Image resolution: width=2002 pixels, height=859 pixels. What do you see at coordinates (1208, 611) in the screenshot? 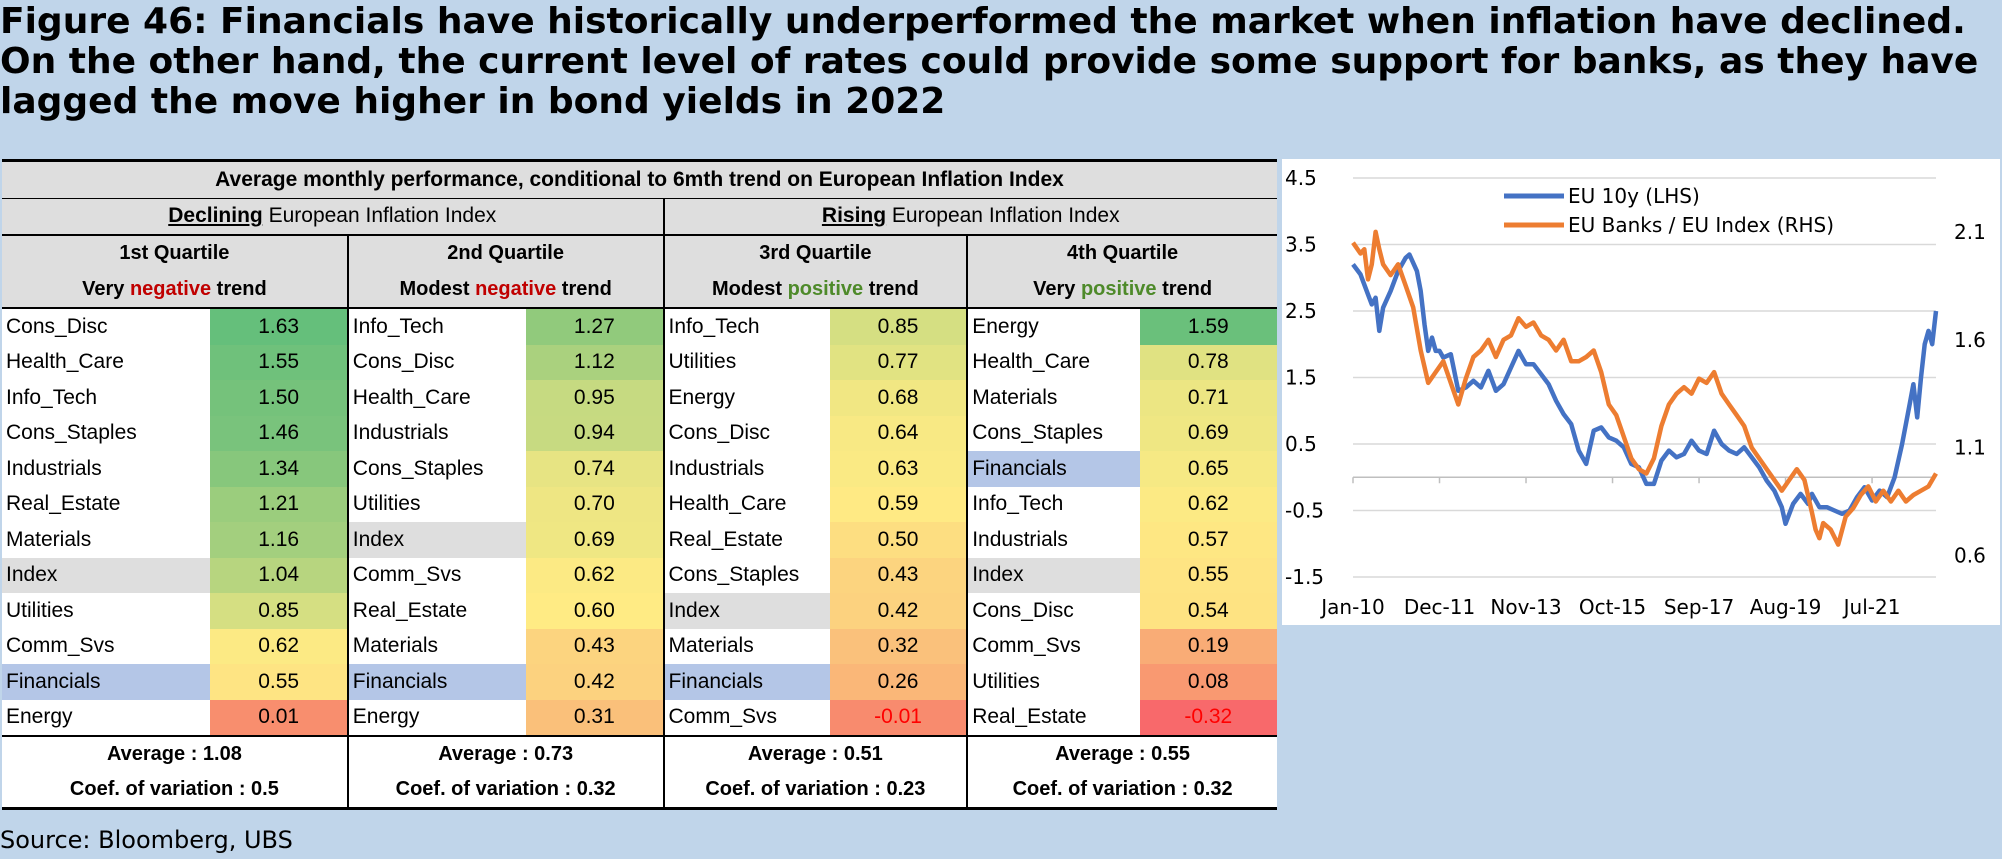
I see `sector-value: 0.54` at bounding box center [1208, 611].